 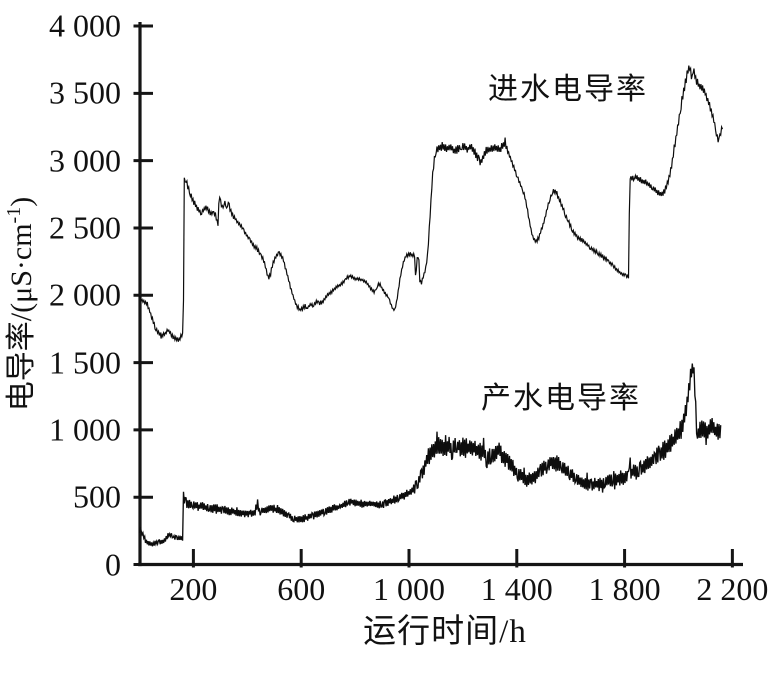 What do you see at coordinates (561, 398) in the screenshot?
I see `series-label-product-water: 产水电导率` at bounding box center [561, 398].